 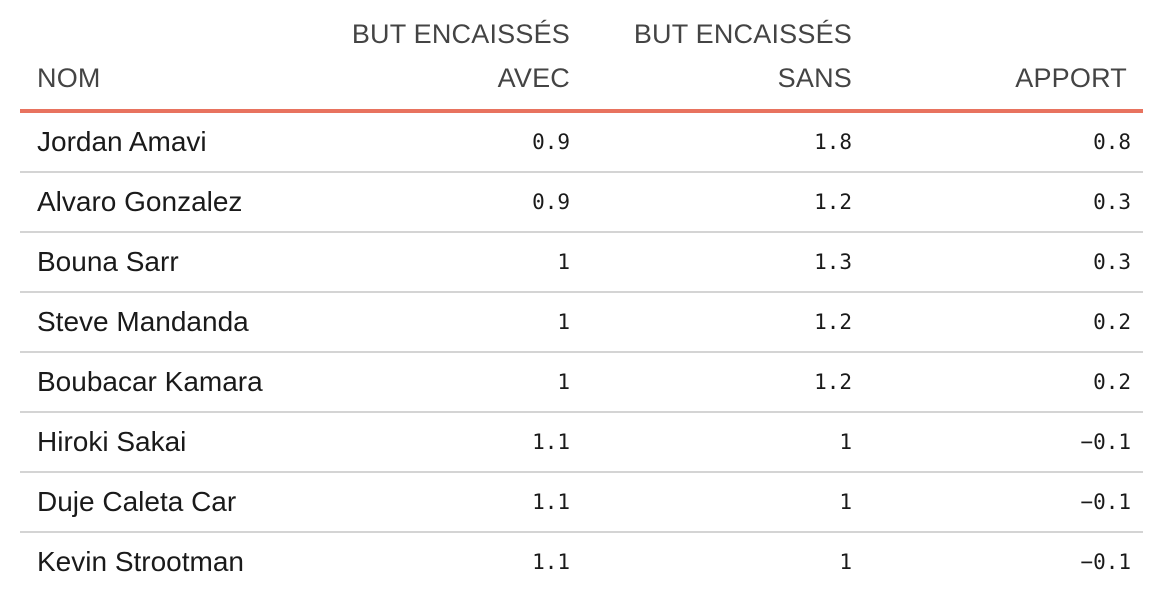 I want to click on table-row: Boubacar Kamara 1 1.2 0.2, so click(x=581, y=382).